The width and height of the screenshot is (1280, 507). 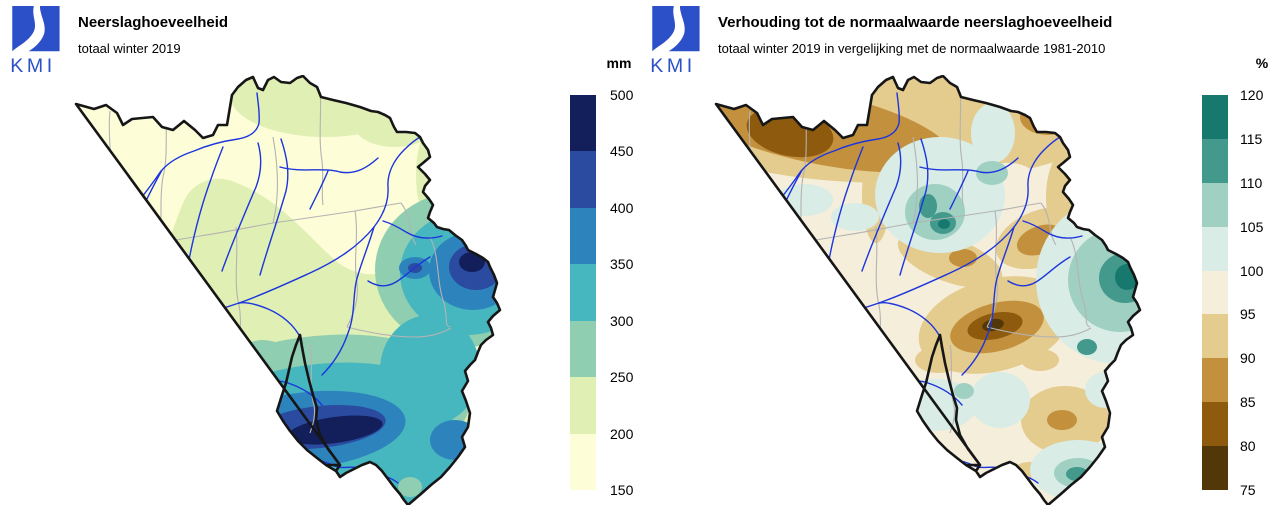 I want to click on legend-tick-label: 75, so click(x=1248, y=490).